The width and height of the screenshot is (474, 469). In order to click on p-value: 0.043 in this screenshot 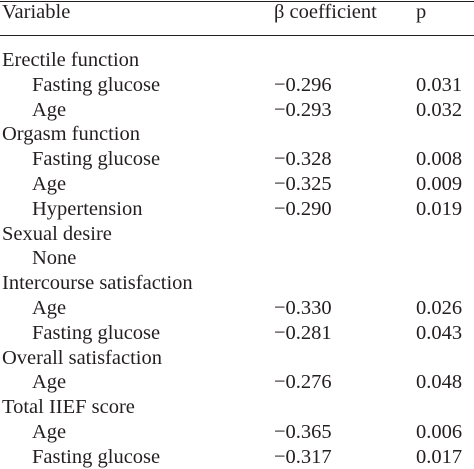, I will do `click(439, 332)`.